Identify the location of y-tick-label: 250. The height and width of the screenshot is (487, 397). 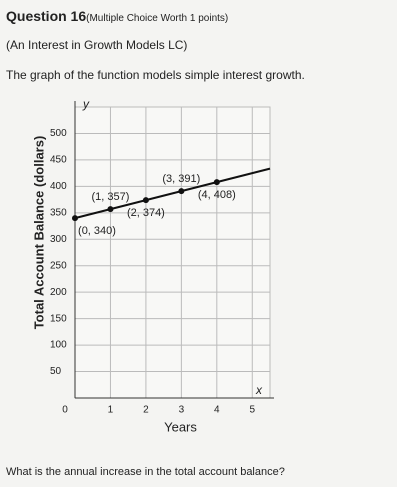
(58, 265).